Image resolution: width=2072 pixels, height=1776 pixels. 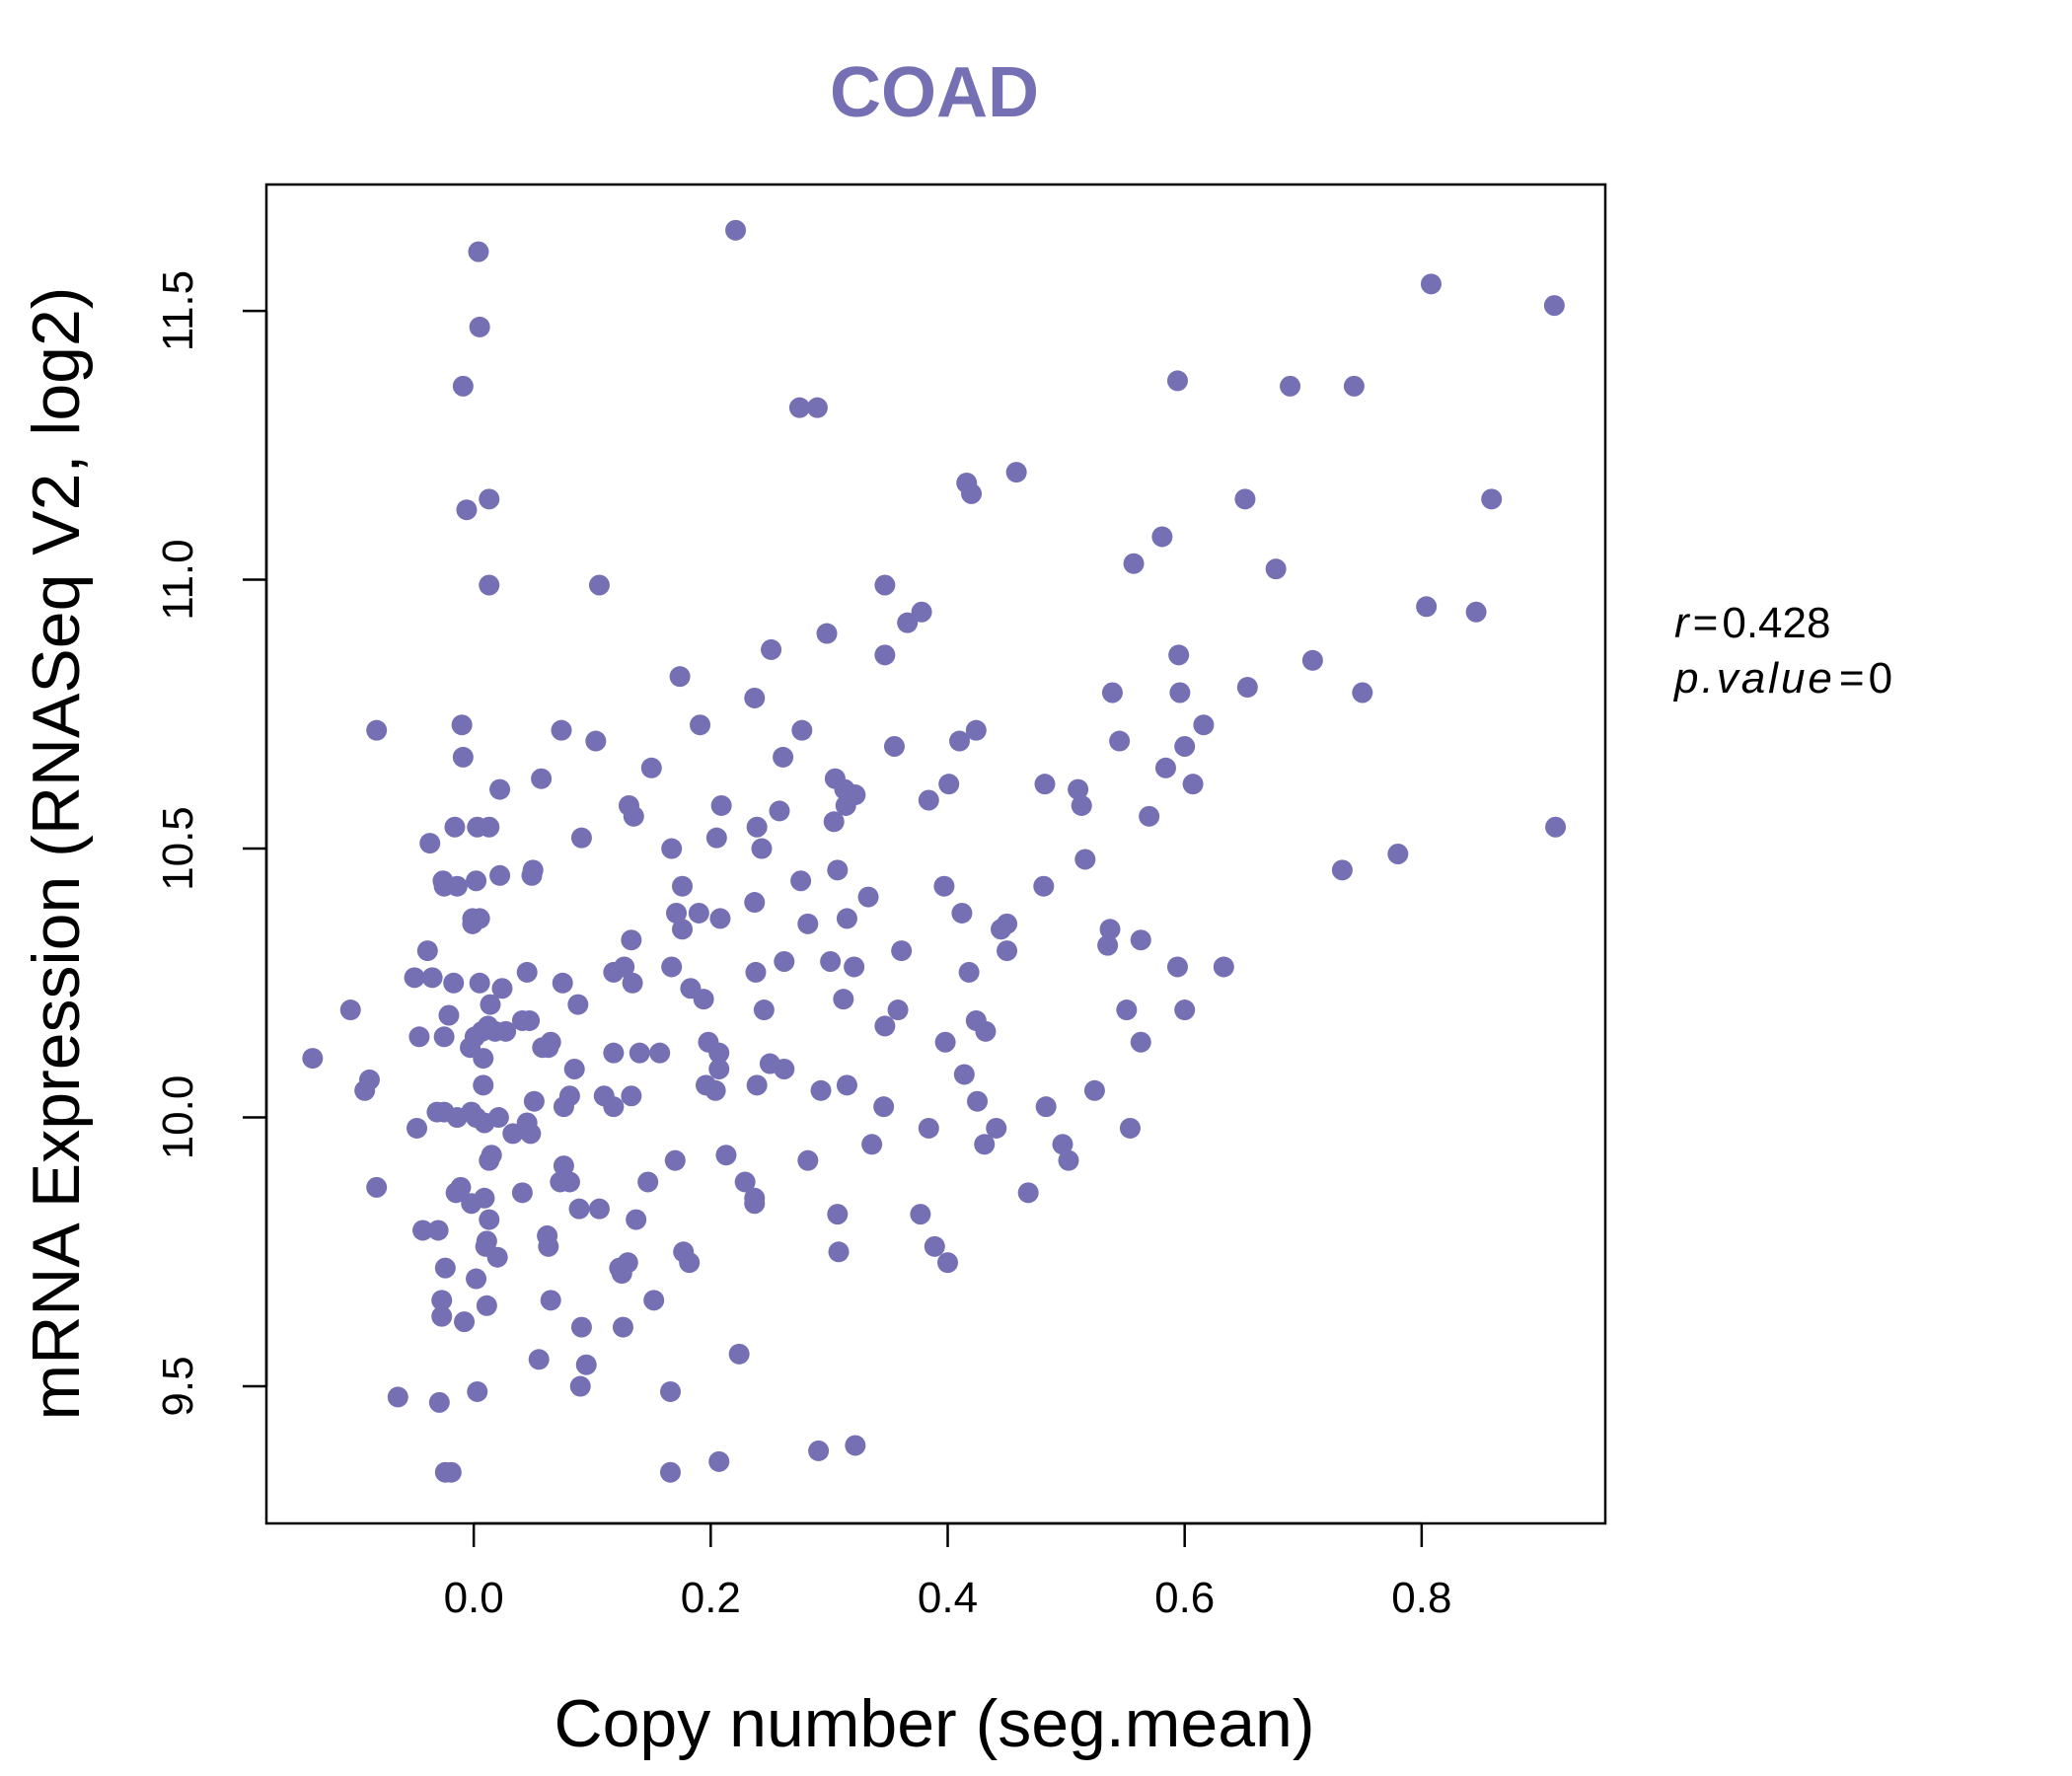 I want to click on y-tick-label: 10.5, so click(x=178, y=849).